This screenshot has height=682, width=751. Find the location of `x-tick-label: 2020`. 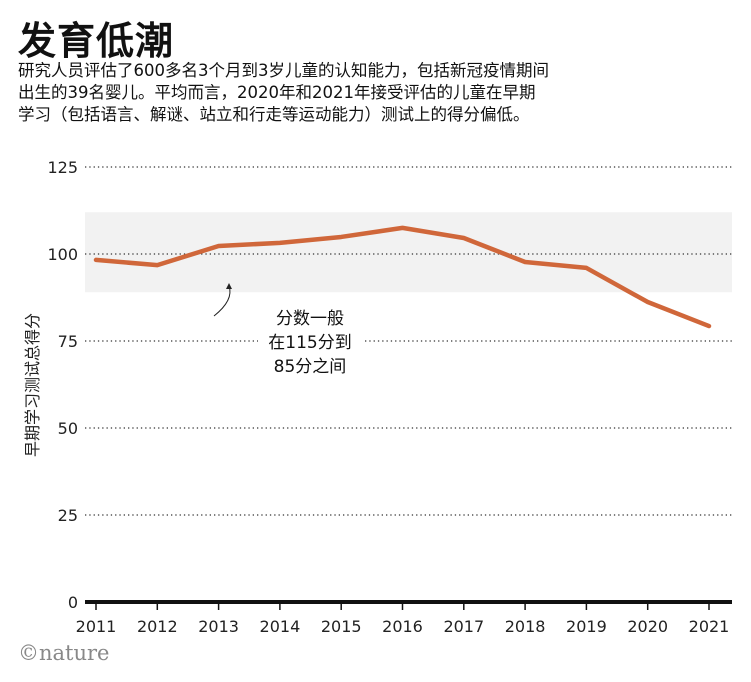

x-tick-label: 2020 is located at coordinates (647, 626).